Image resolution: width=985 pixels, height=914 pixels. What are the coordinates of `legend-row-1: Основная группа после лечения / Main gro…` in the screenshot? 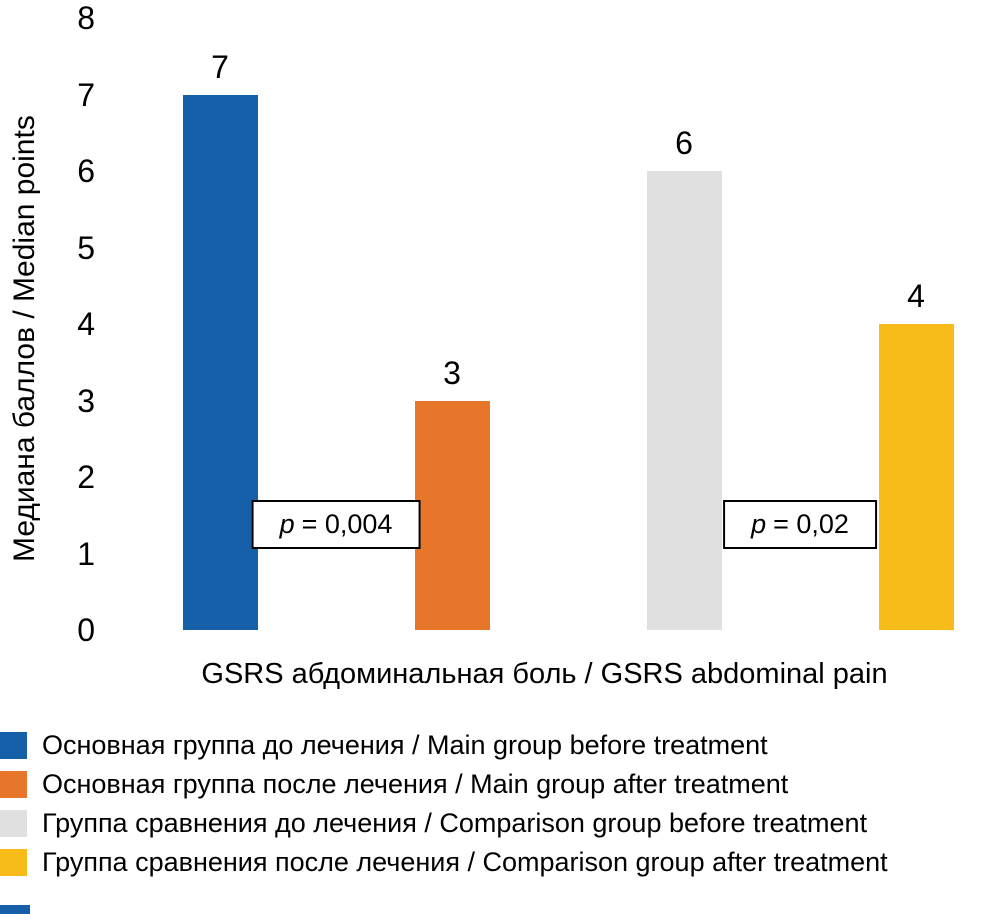 It's located at (492, 784).